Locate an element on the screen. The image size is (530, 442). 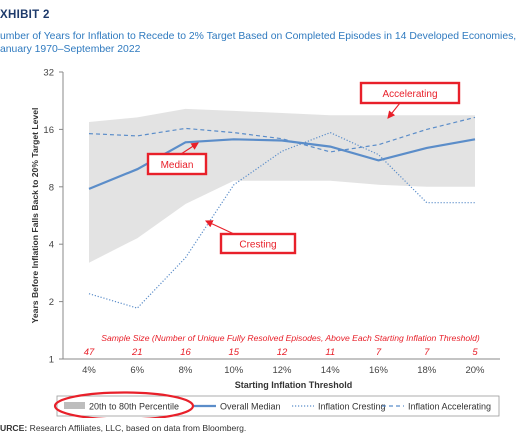
y-tick-label: 4 is located at coordinates (51, 245).